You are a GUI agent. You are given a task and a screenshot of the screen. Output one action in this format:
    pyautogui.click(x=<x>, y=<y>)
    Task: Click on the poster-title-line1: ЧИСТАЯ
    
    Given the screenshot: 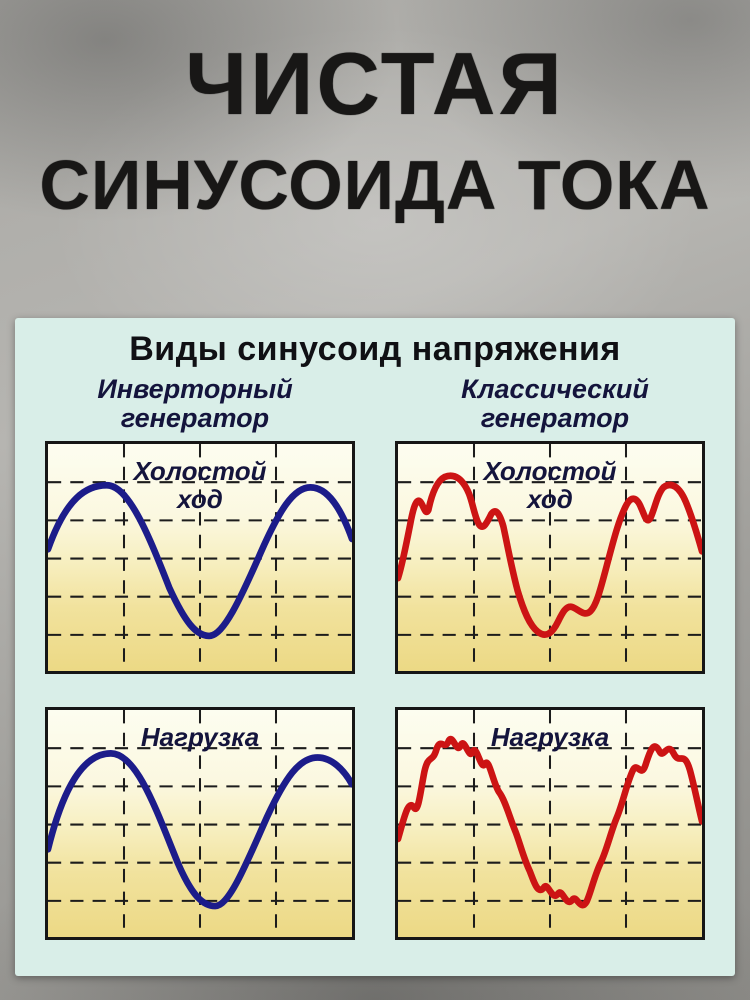 What is the action you would take?
    pyautogui.click(x=375, y=83)
    